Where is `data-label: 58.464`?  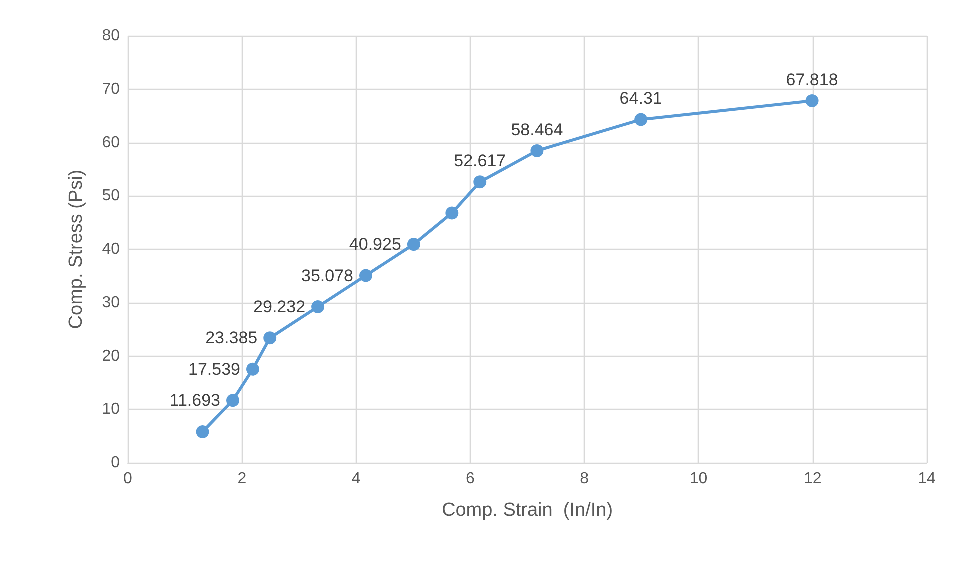
data-label: 58.464 is located at coordinates (537, 130).